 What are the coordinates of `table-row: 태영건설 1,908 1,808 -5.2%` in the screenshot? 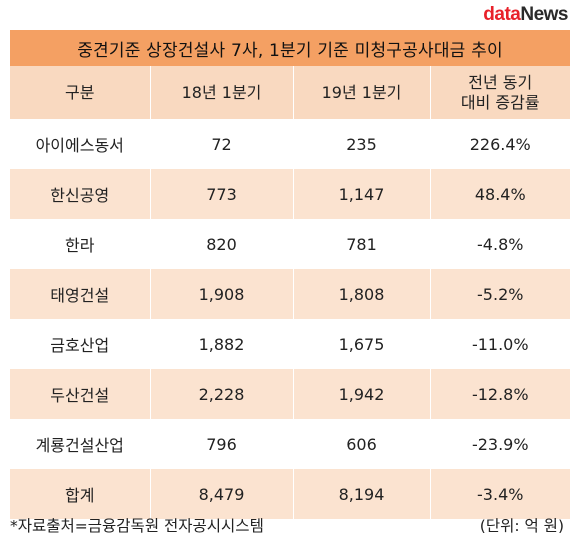 It's located at (290, 294).